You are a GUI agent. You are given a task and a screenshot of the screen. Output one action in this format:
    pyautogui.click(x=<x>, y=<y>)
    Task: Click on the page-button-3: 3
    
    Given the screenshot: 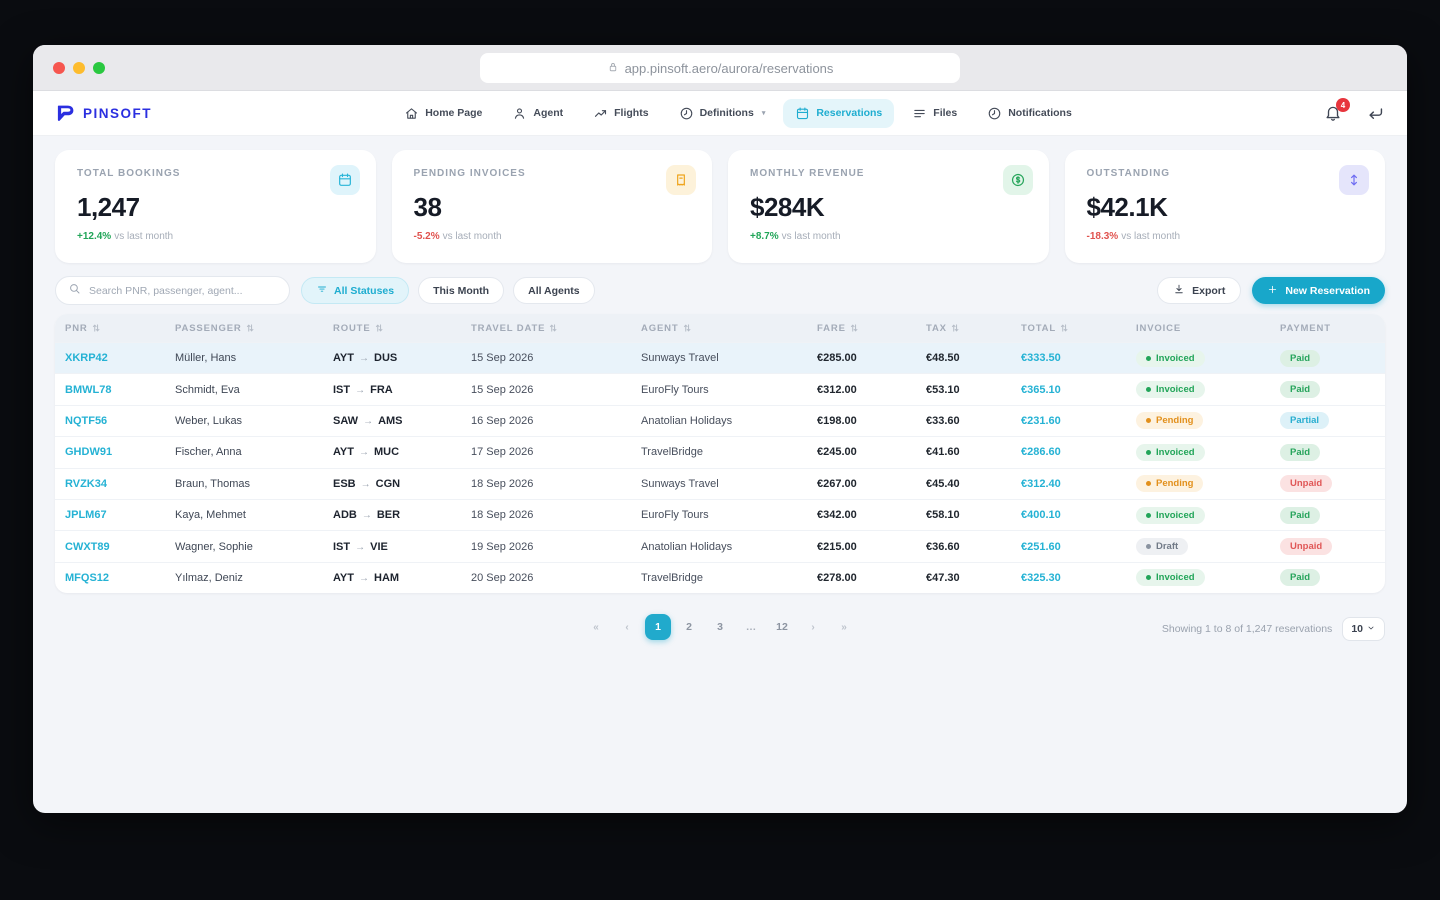 What is the action you would take?
    pyautogui.click(x=720, y=627)
    